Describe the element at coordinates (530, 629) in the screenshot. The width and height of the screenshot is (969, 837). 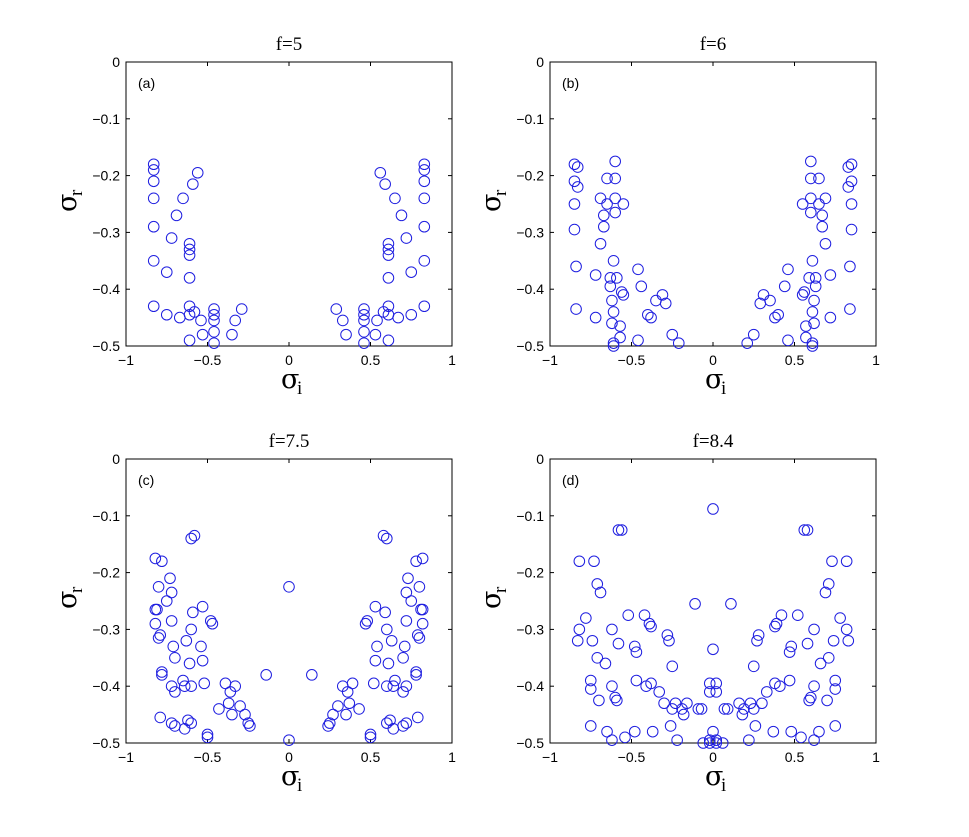
I see `panel-d-ytick-label: −0.3` at that location.